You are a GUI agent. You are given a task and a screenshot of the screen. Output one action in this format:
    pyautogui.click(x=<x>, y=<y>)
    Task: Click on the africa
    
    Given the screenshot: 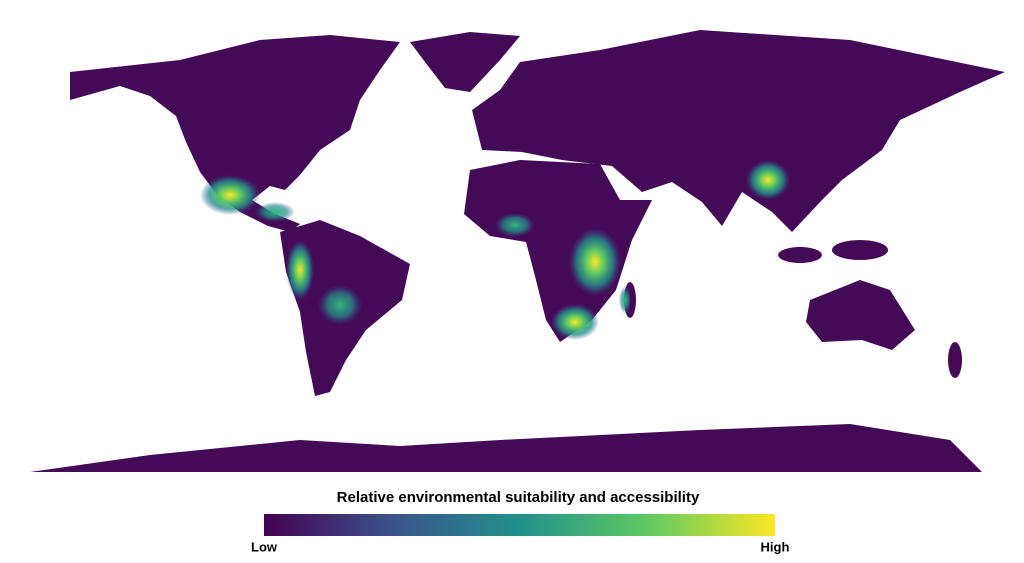 What is the action you would take?
    pyautogui.click(x=558, y=251)
    